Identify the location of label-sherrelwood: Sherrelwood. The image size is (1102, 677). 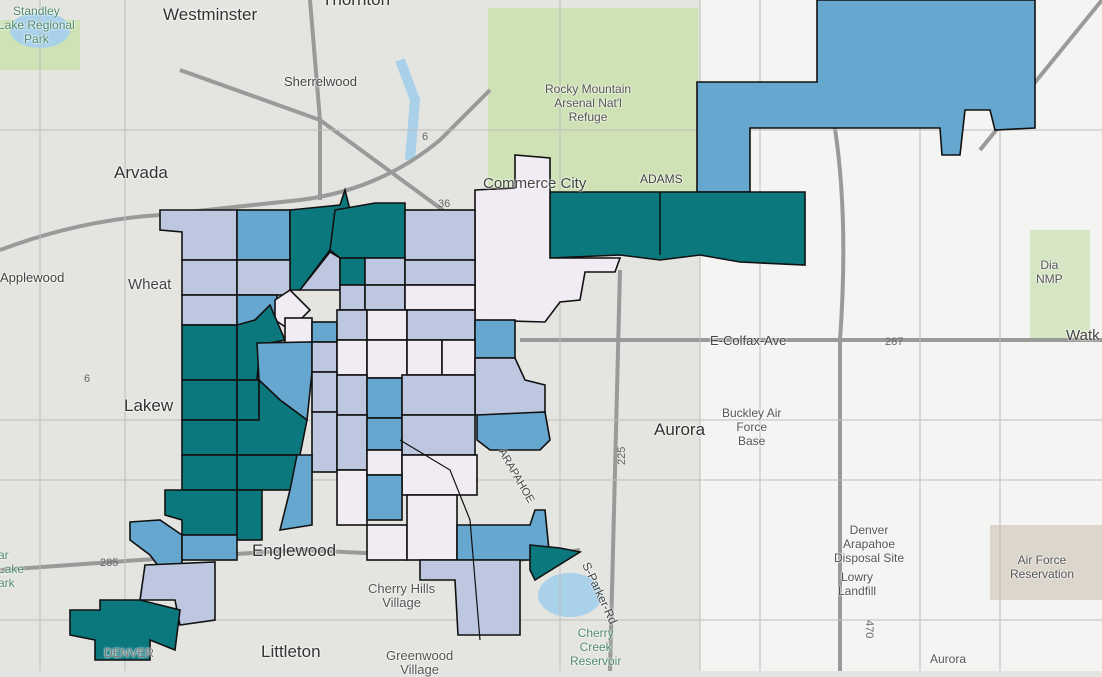
(320, 81).